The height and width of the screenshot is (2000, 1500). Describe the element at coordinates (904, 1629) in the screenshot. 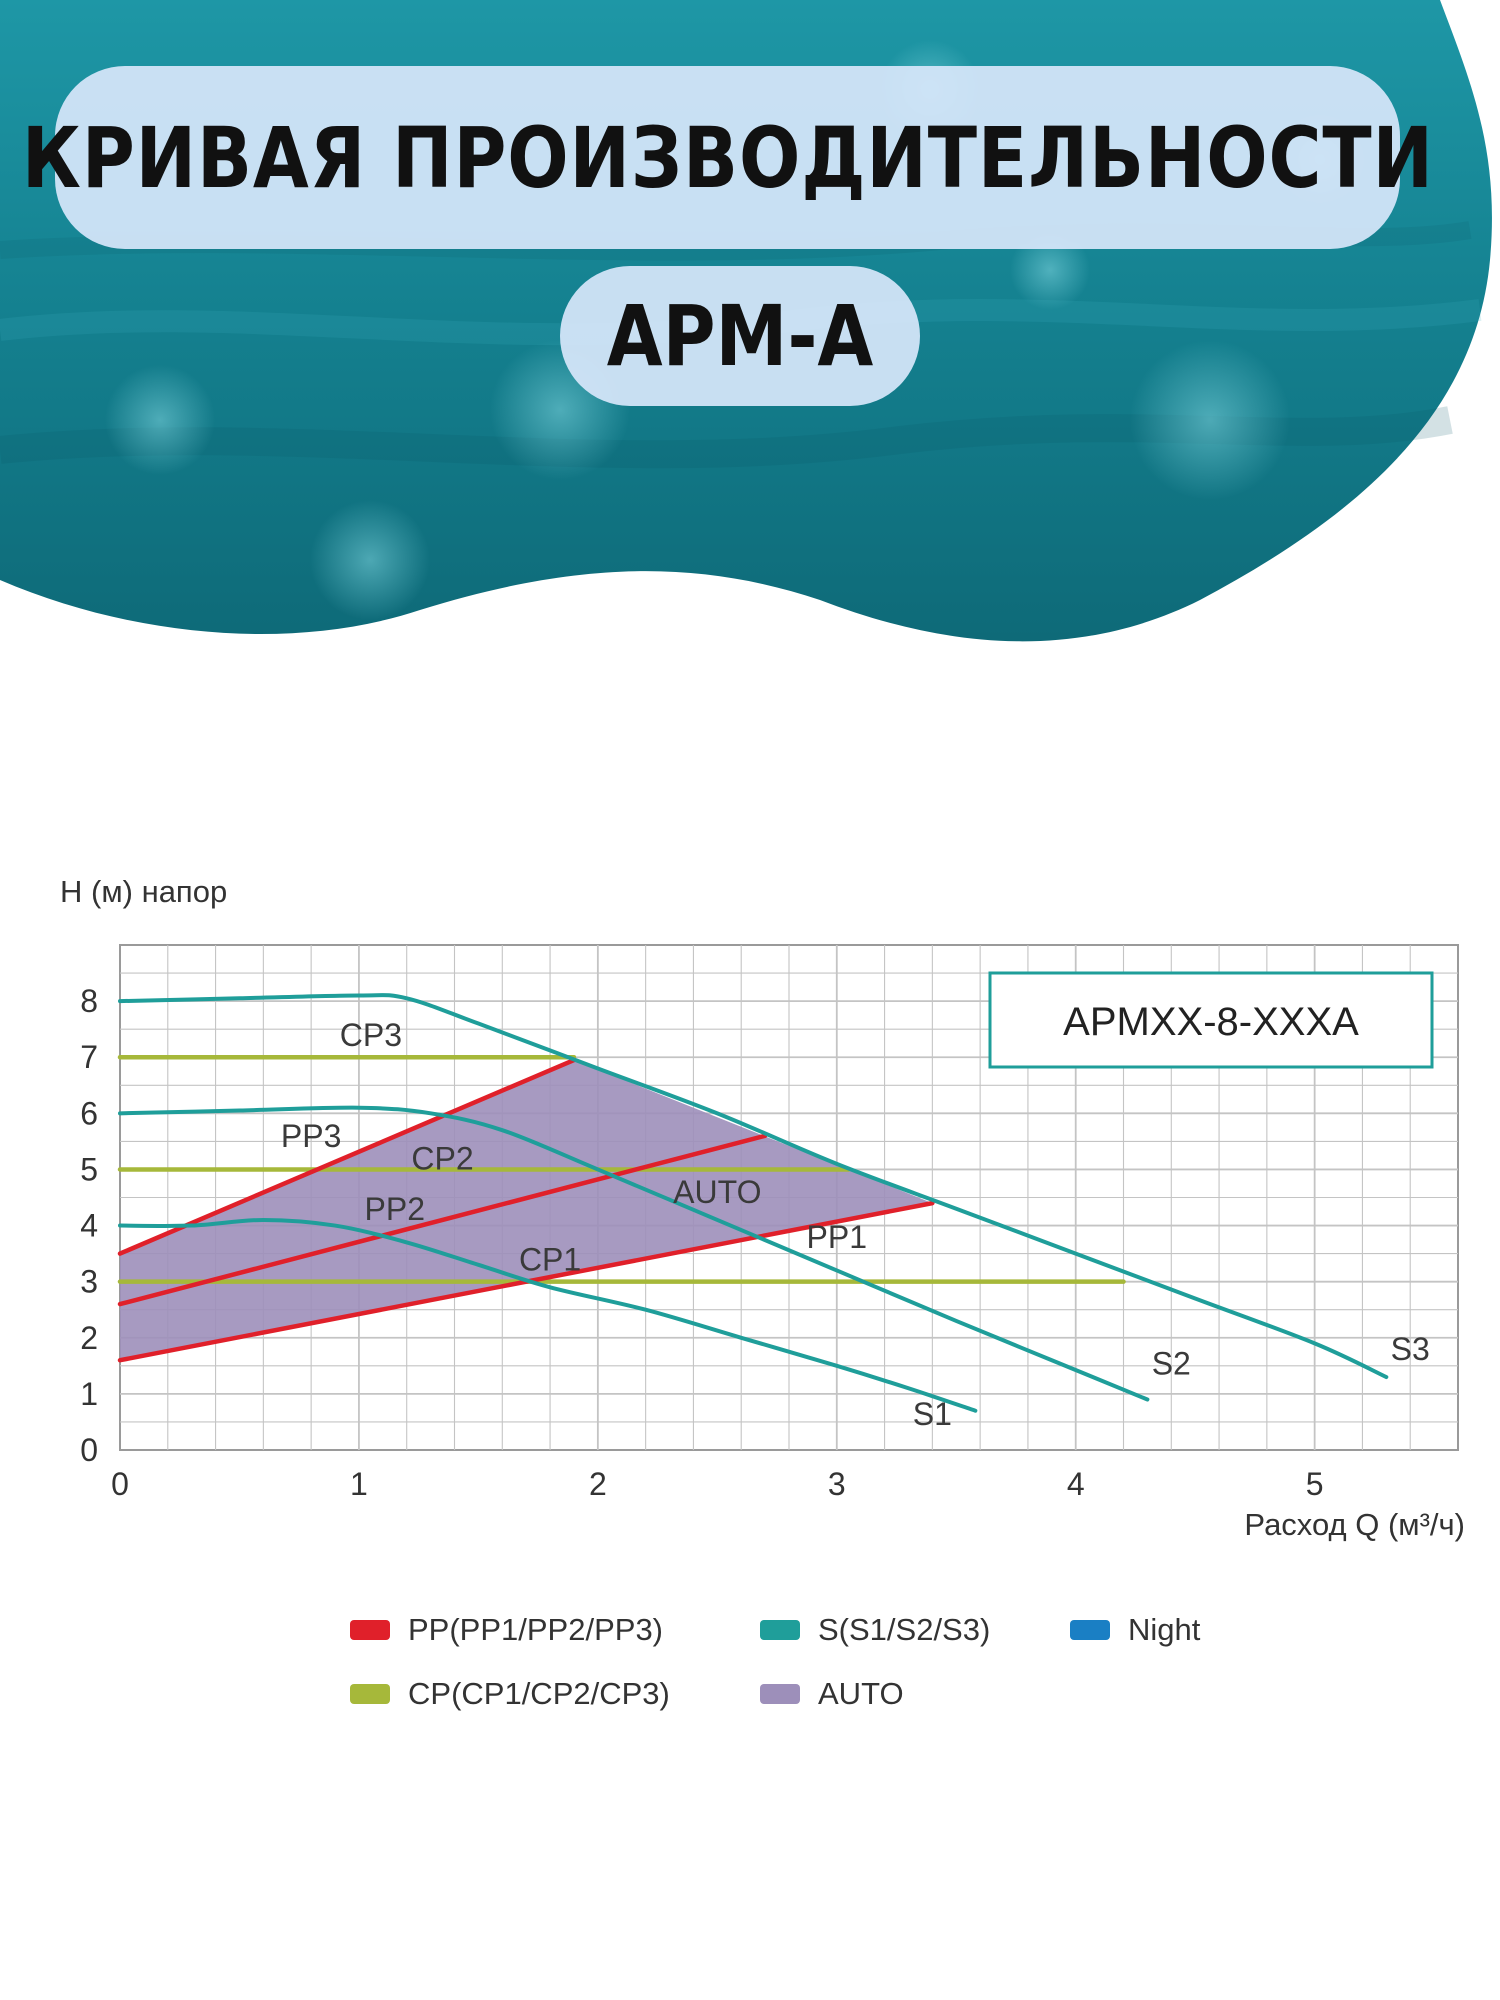

I see `legend-label: S(S1/S2/S3)` at that location.